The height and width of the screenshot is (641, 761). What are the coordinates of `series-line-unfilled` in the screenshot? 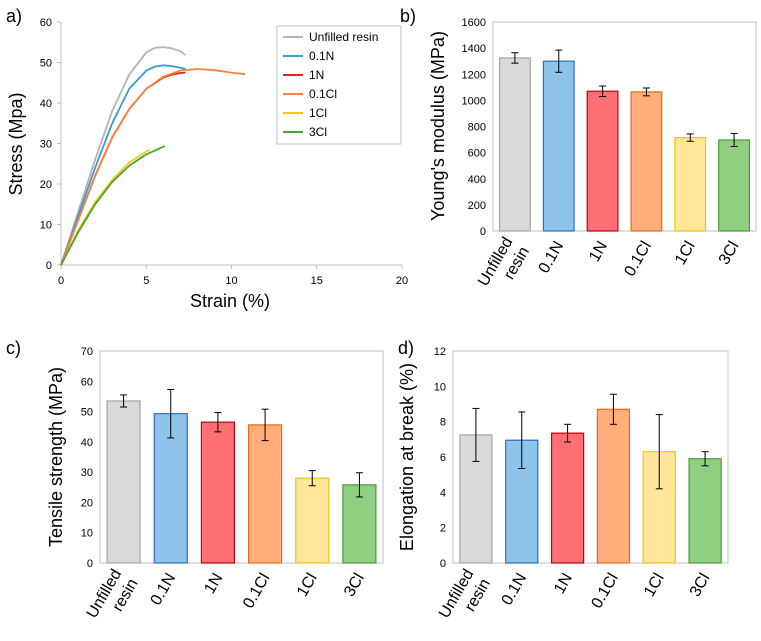 It's located at (123, 156).